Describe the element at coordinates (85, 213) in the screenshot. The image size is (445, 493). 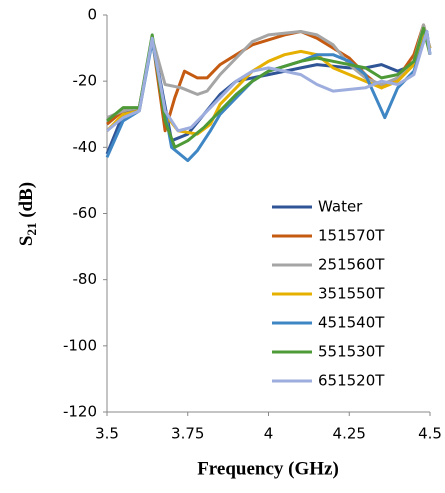
I see `y-tick-label: -60` at that location.